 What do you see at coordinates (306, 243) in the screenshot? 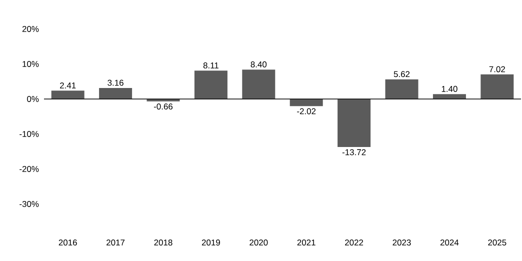
I see `x-tick-label: 2021` at bounding box center [306, 243].